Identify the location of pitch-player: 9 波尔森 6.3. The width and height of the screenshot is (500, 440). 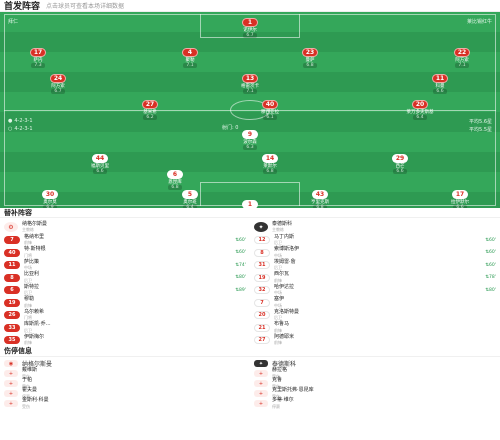
(250, 140).